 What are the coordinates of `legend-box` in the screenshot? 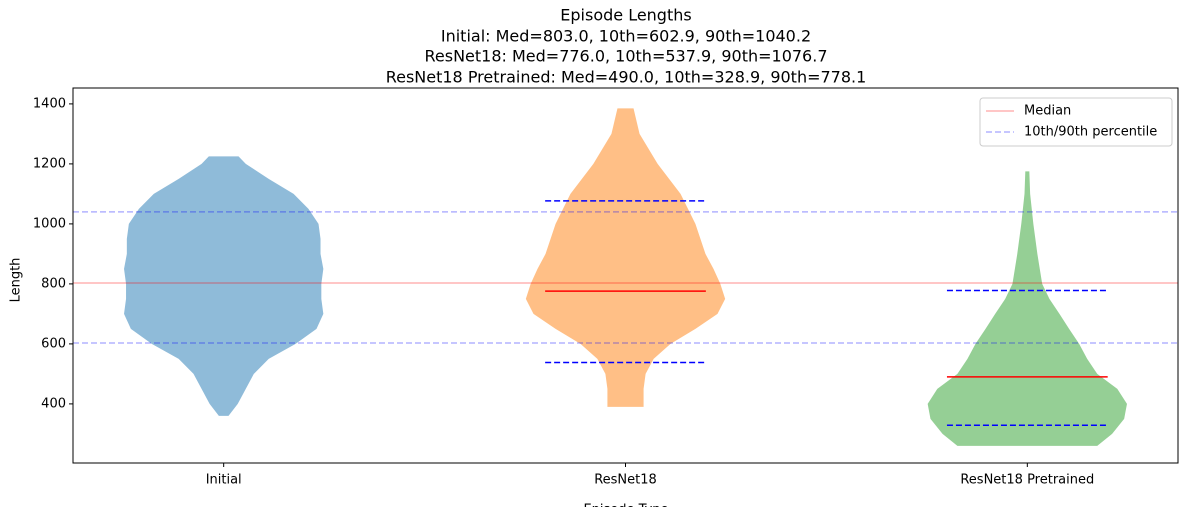 It's located at (1076, 122).